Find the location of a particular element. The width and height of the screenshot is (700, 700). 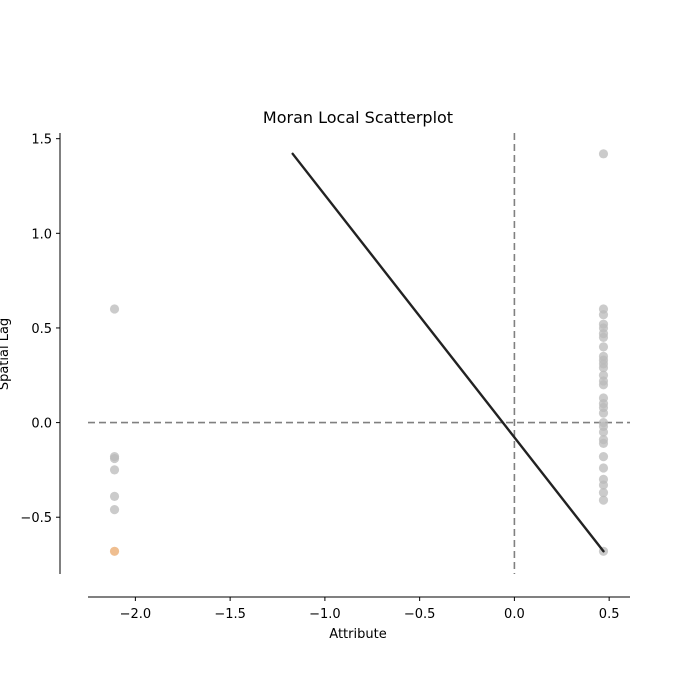

y-tick-label: 0.5 is located at coordinates (41, 329).